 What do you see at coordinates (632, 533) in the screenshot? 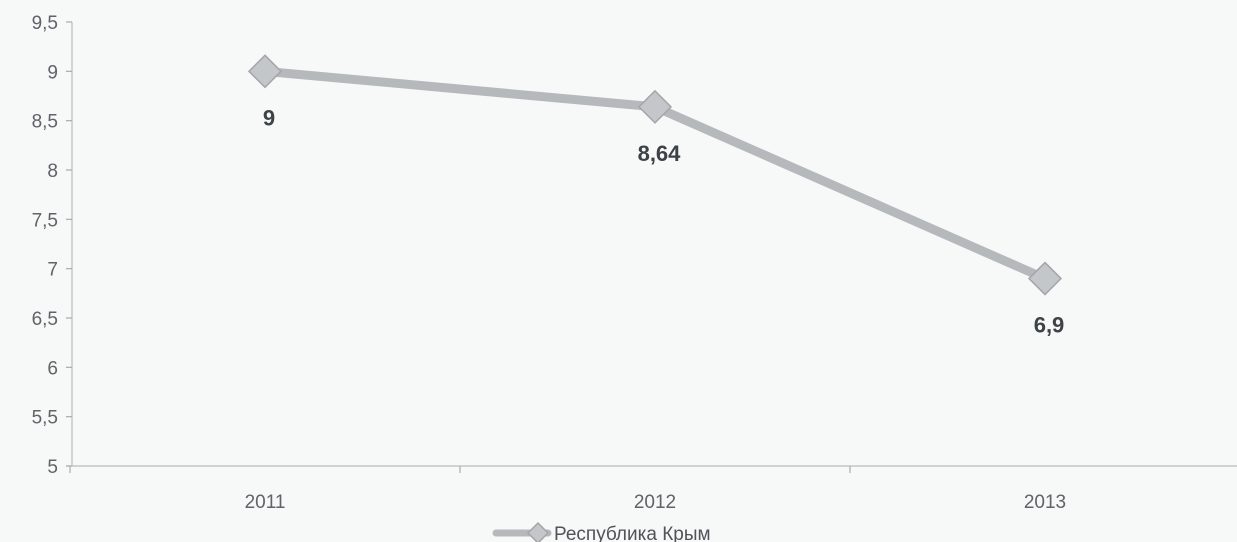
I see `legend-label: Республика Крым` at bounding box center [632, 533].